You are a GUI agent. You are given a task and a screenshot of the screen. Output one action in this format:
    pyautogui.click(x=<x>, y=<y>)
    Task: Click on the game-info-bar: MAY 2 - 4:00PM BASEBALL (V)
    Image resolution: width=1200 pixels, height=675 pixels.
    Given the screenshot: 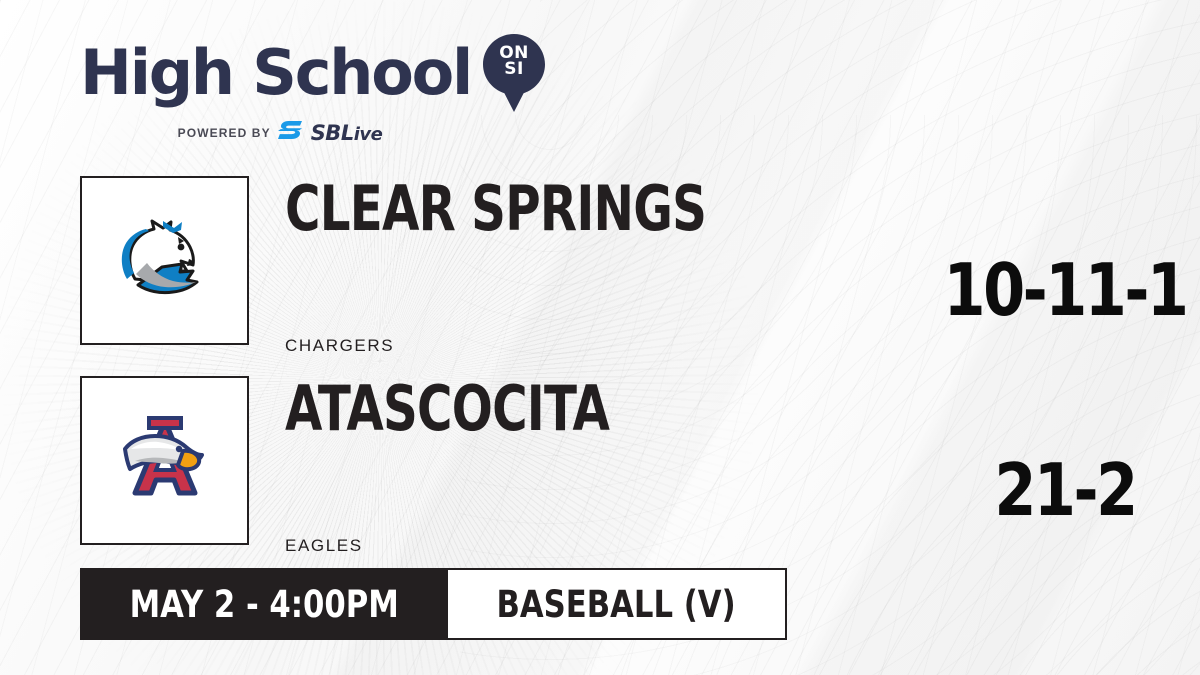 What is the action you would take?
    pyautogui.click(x=433, y=604)
    